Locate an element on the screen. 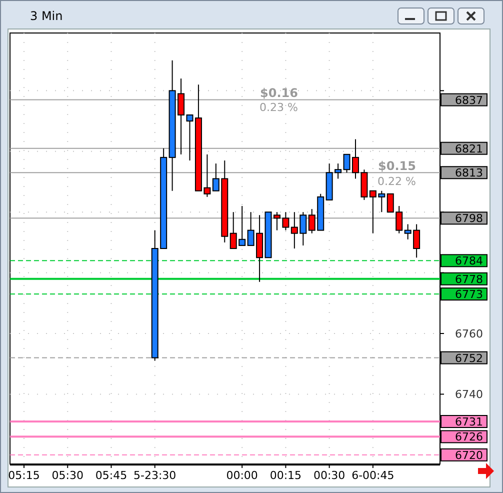  annotation: 0.22 % is located at coordinates (397, 181).